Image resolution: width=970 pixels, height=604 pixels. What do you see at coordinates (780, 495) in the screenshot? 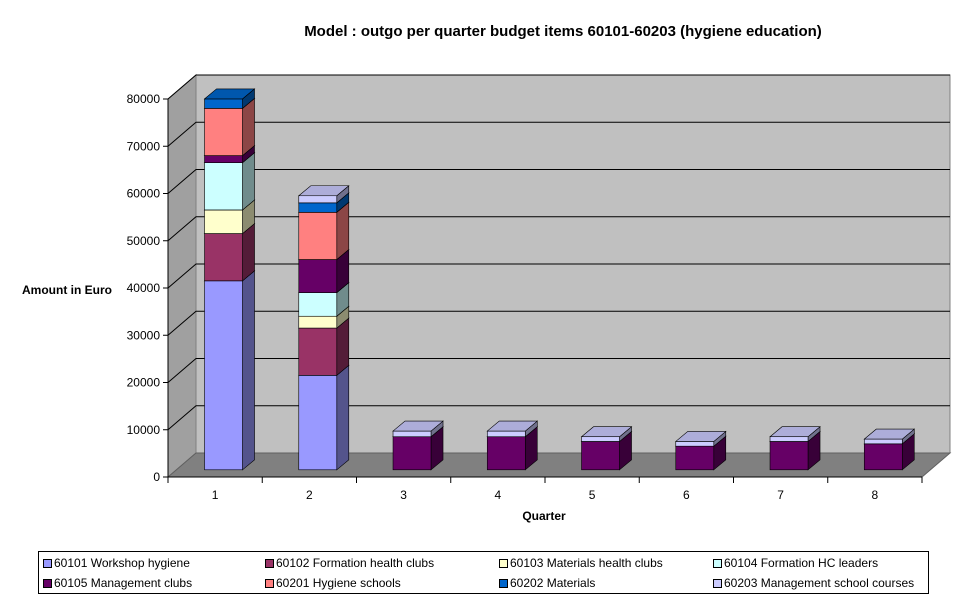
I see `x-tick-label: 7` at bounding box center [780, 495].